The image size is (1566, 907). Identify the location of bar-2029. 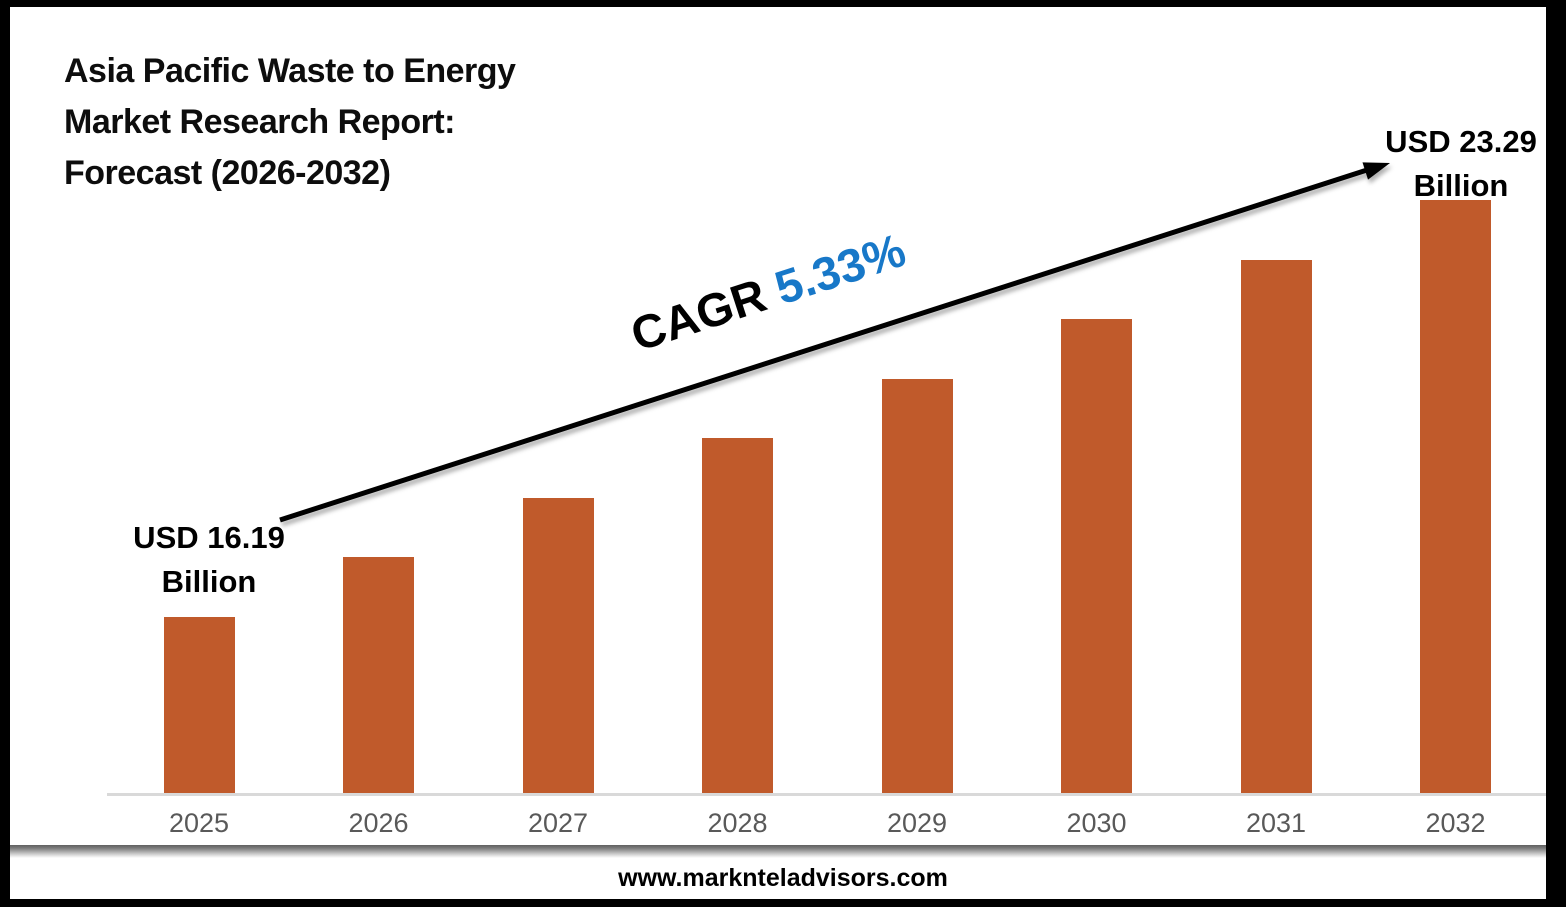
(917, 585).